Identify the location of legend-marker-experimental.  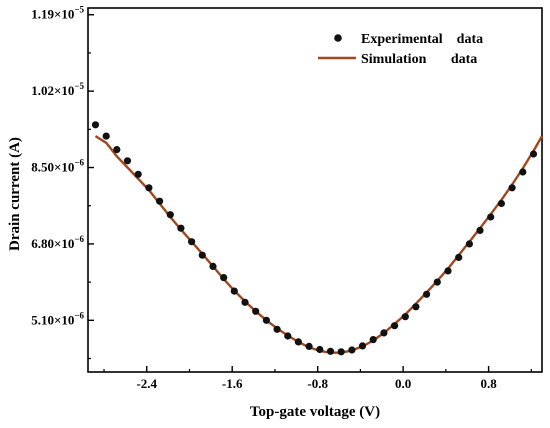
(338, 38).